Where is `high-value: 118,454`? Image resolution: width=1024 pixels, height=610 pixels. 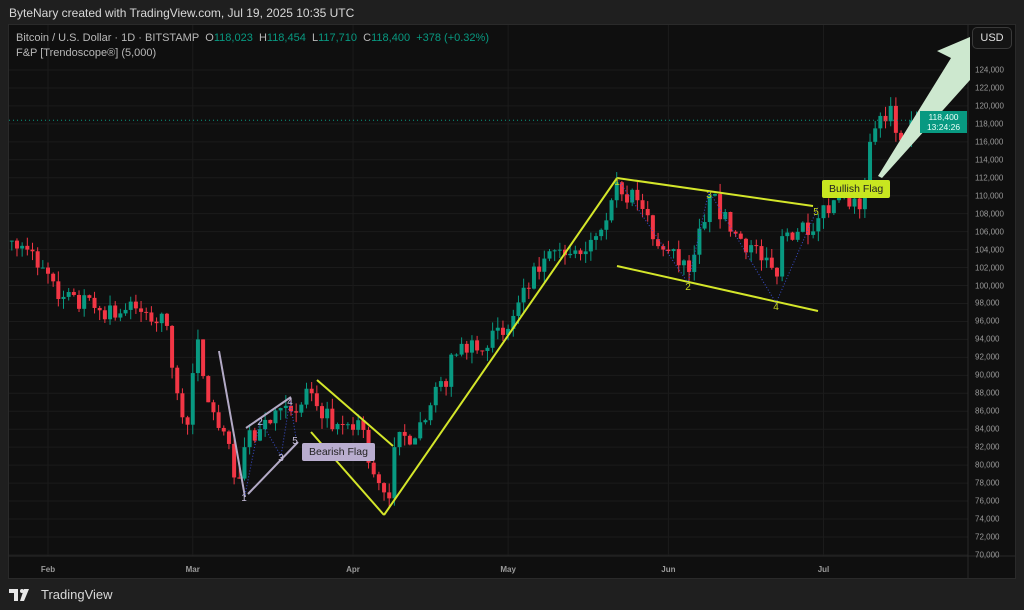
high-value: 118,454 is located at coordinates (286, 38).